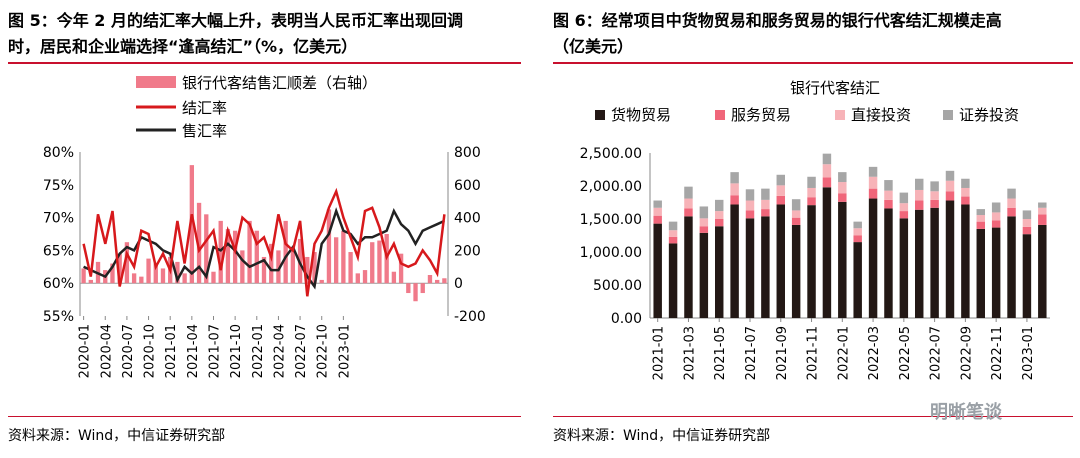  Describe the element at coordinates (85, 351) in the screenshot. I see `x-tick-label: 2020-01` at that location.